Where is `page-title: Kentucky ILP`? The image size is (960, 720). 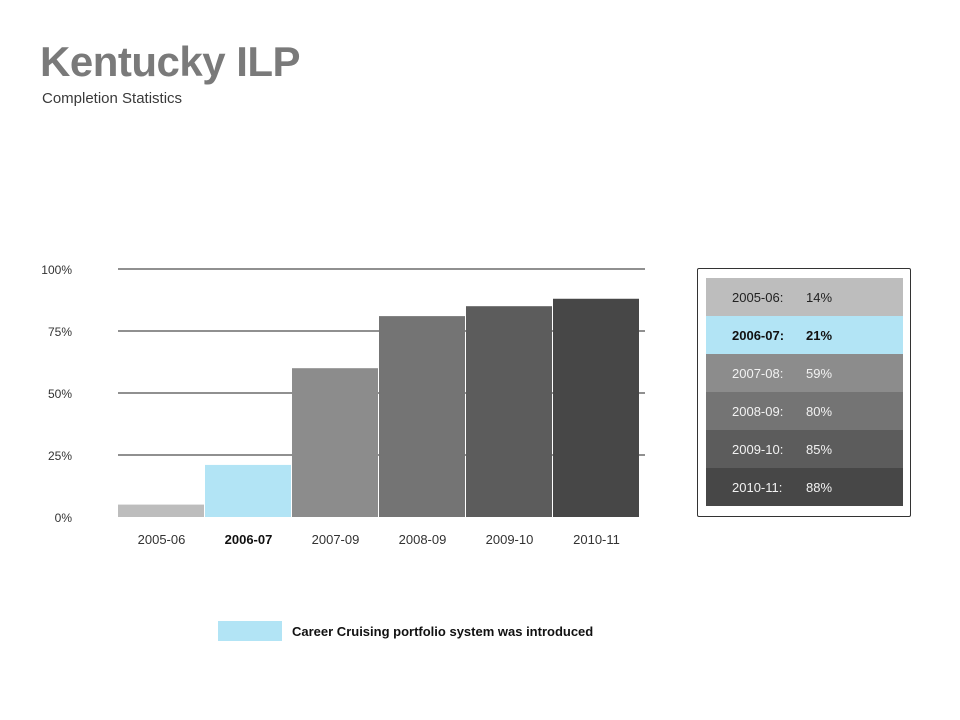 page-title: Kentucky ILP is located at coordinates (170, 61).